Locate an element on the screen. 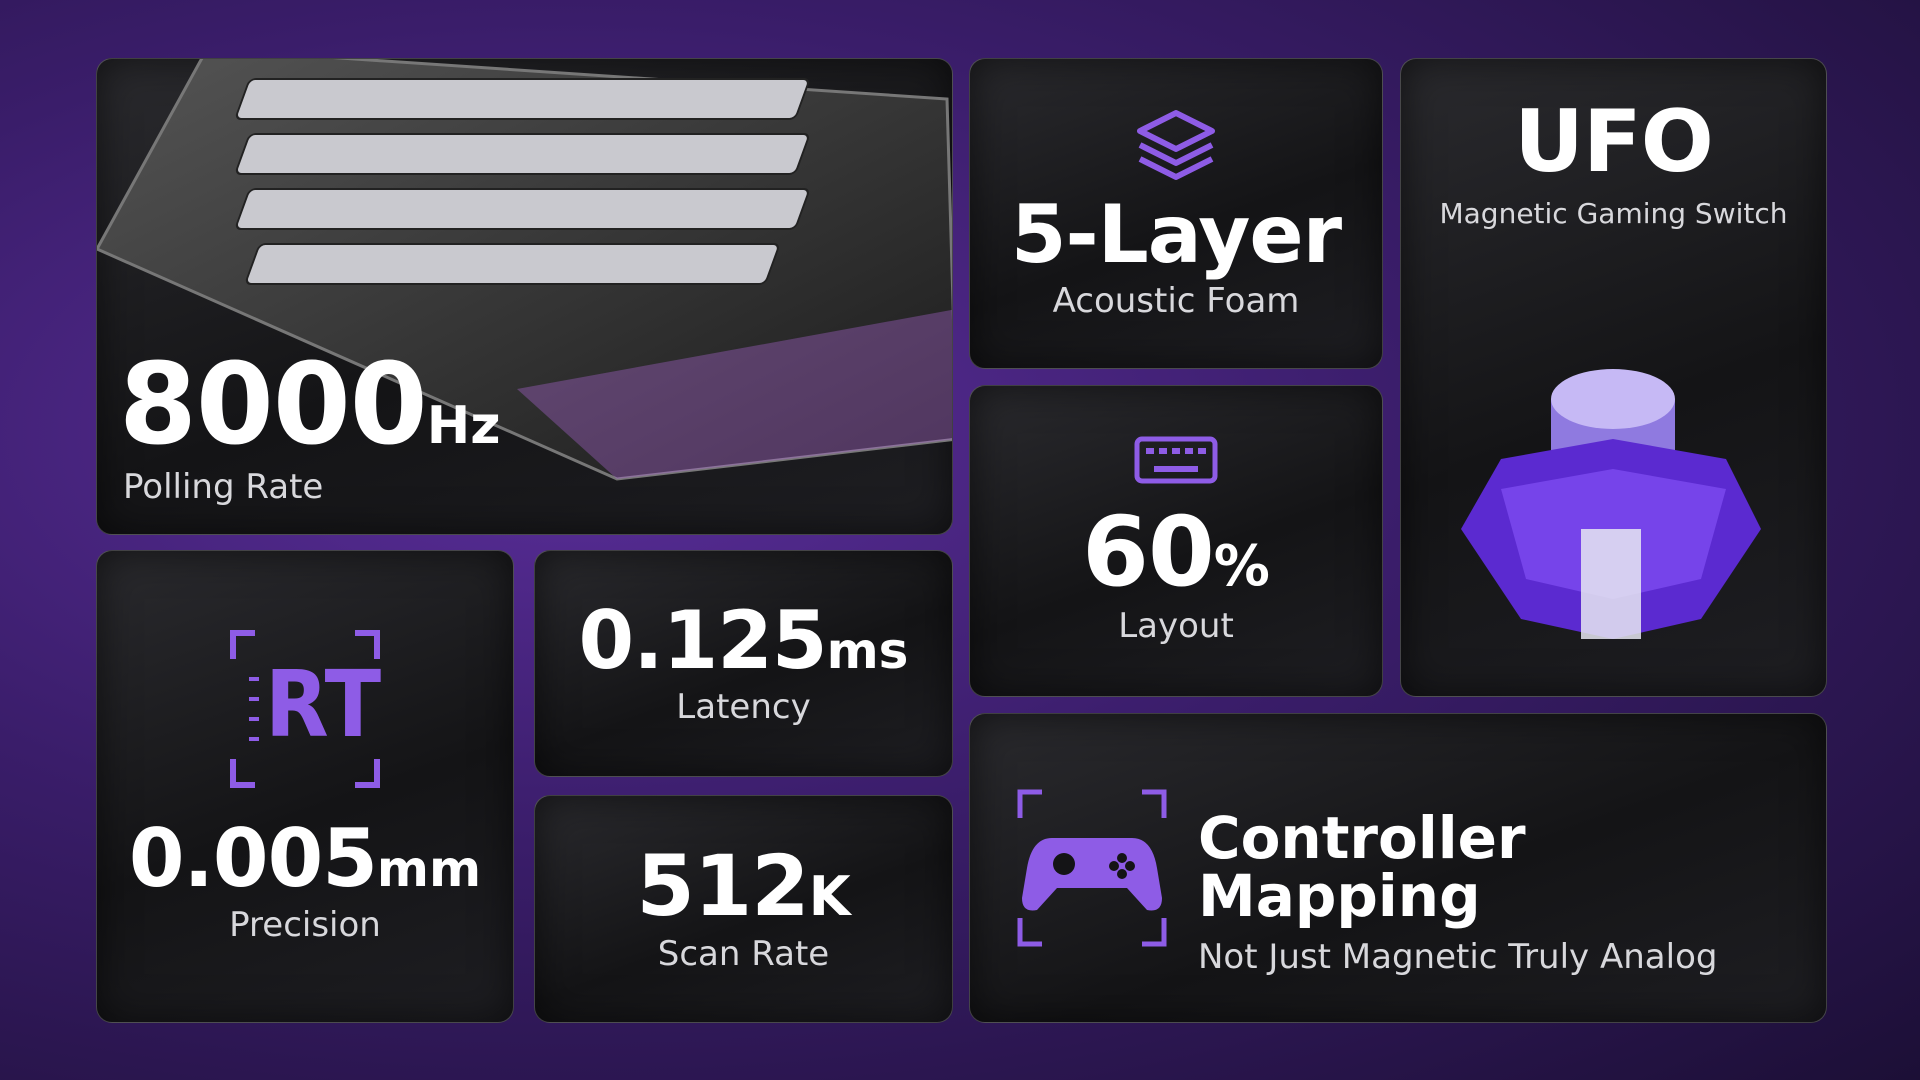 The height and width of the screenshot is (1080, 1920). stat-label: Latency is located at coordinates (743, 706).